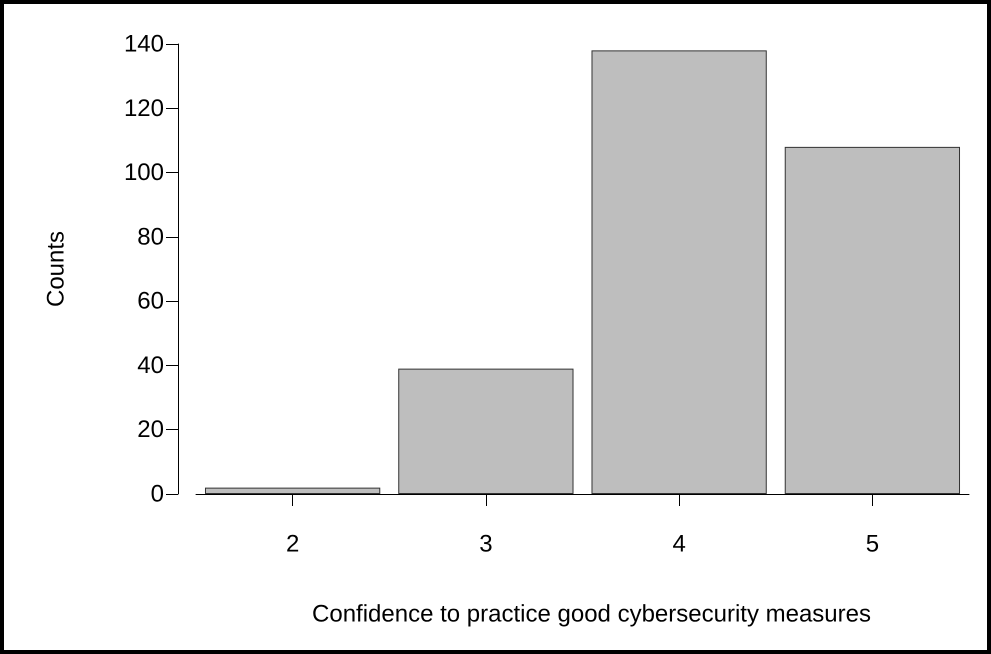 This screenshot has width=991, height=654. What do you see at coordinates (157, 494) in the screenshot?
I see `y-tick-label: 0` at bounding box center [157, 494].